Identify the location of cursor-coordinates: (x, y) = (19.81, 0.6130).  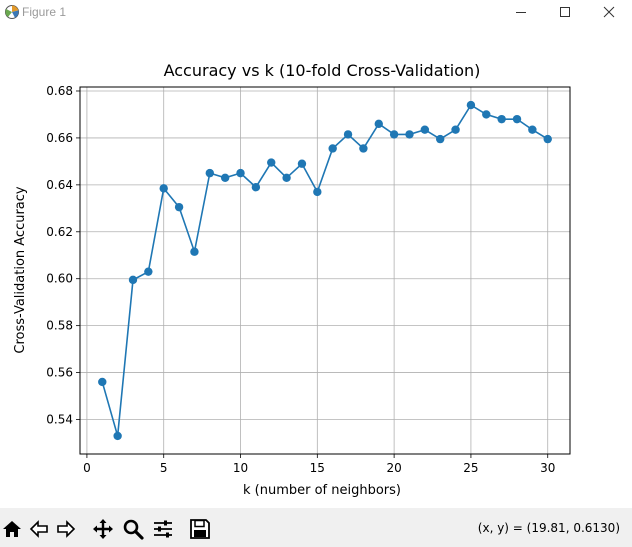
(548, 528).